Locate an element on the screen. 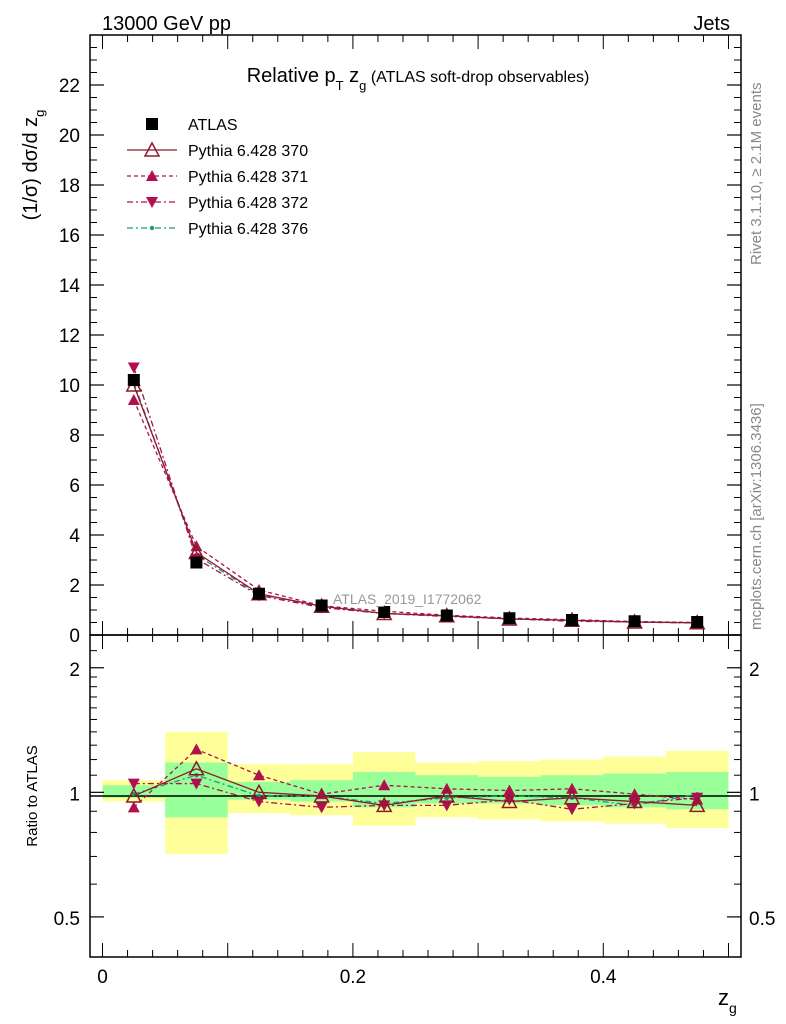 This screenshot has height=1024, width=786. legend-label-pythia-6-428-376: Pythia 6.428 376 is located at coordinates (248, 229).